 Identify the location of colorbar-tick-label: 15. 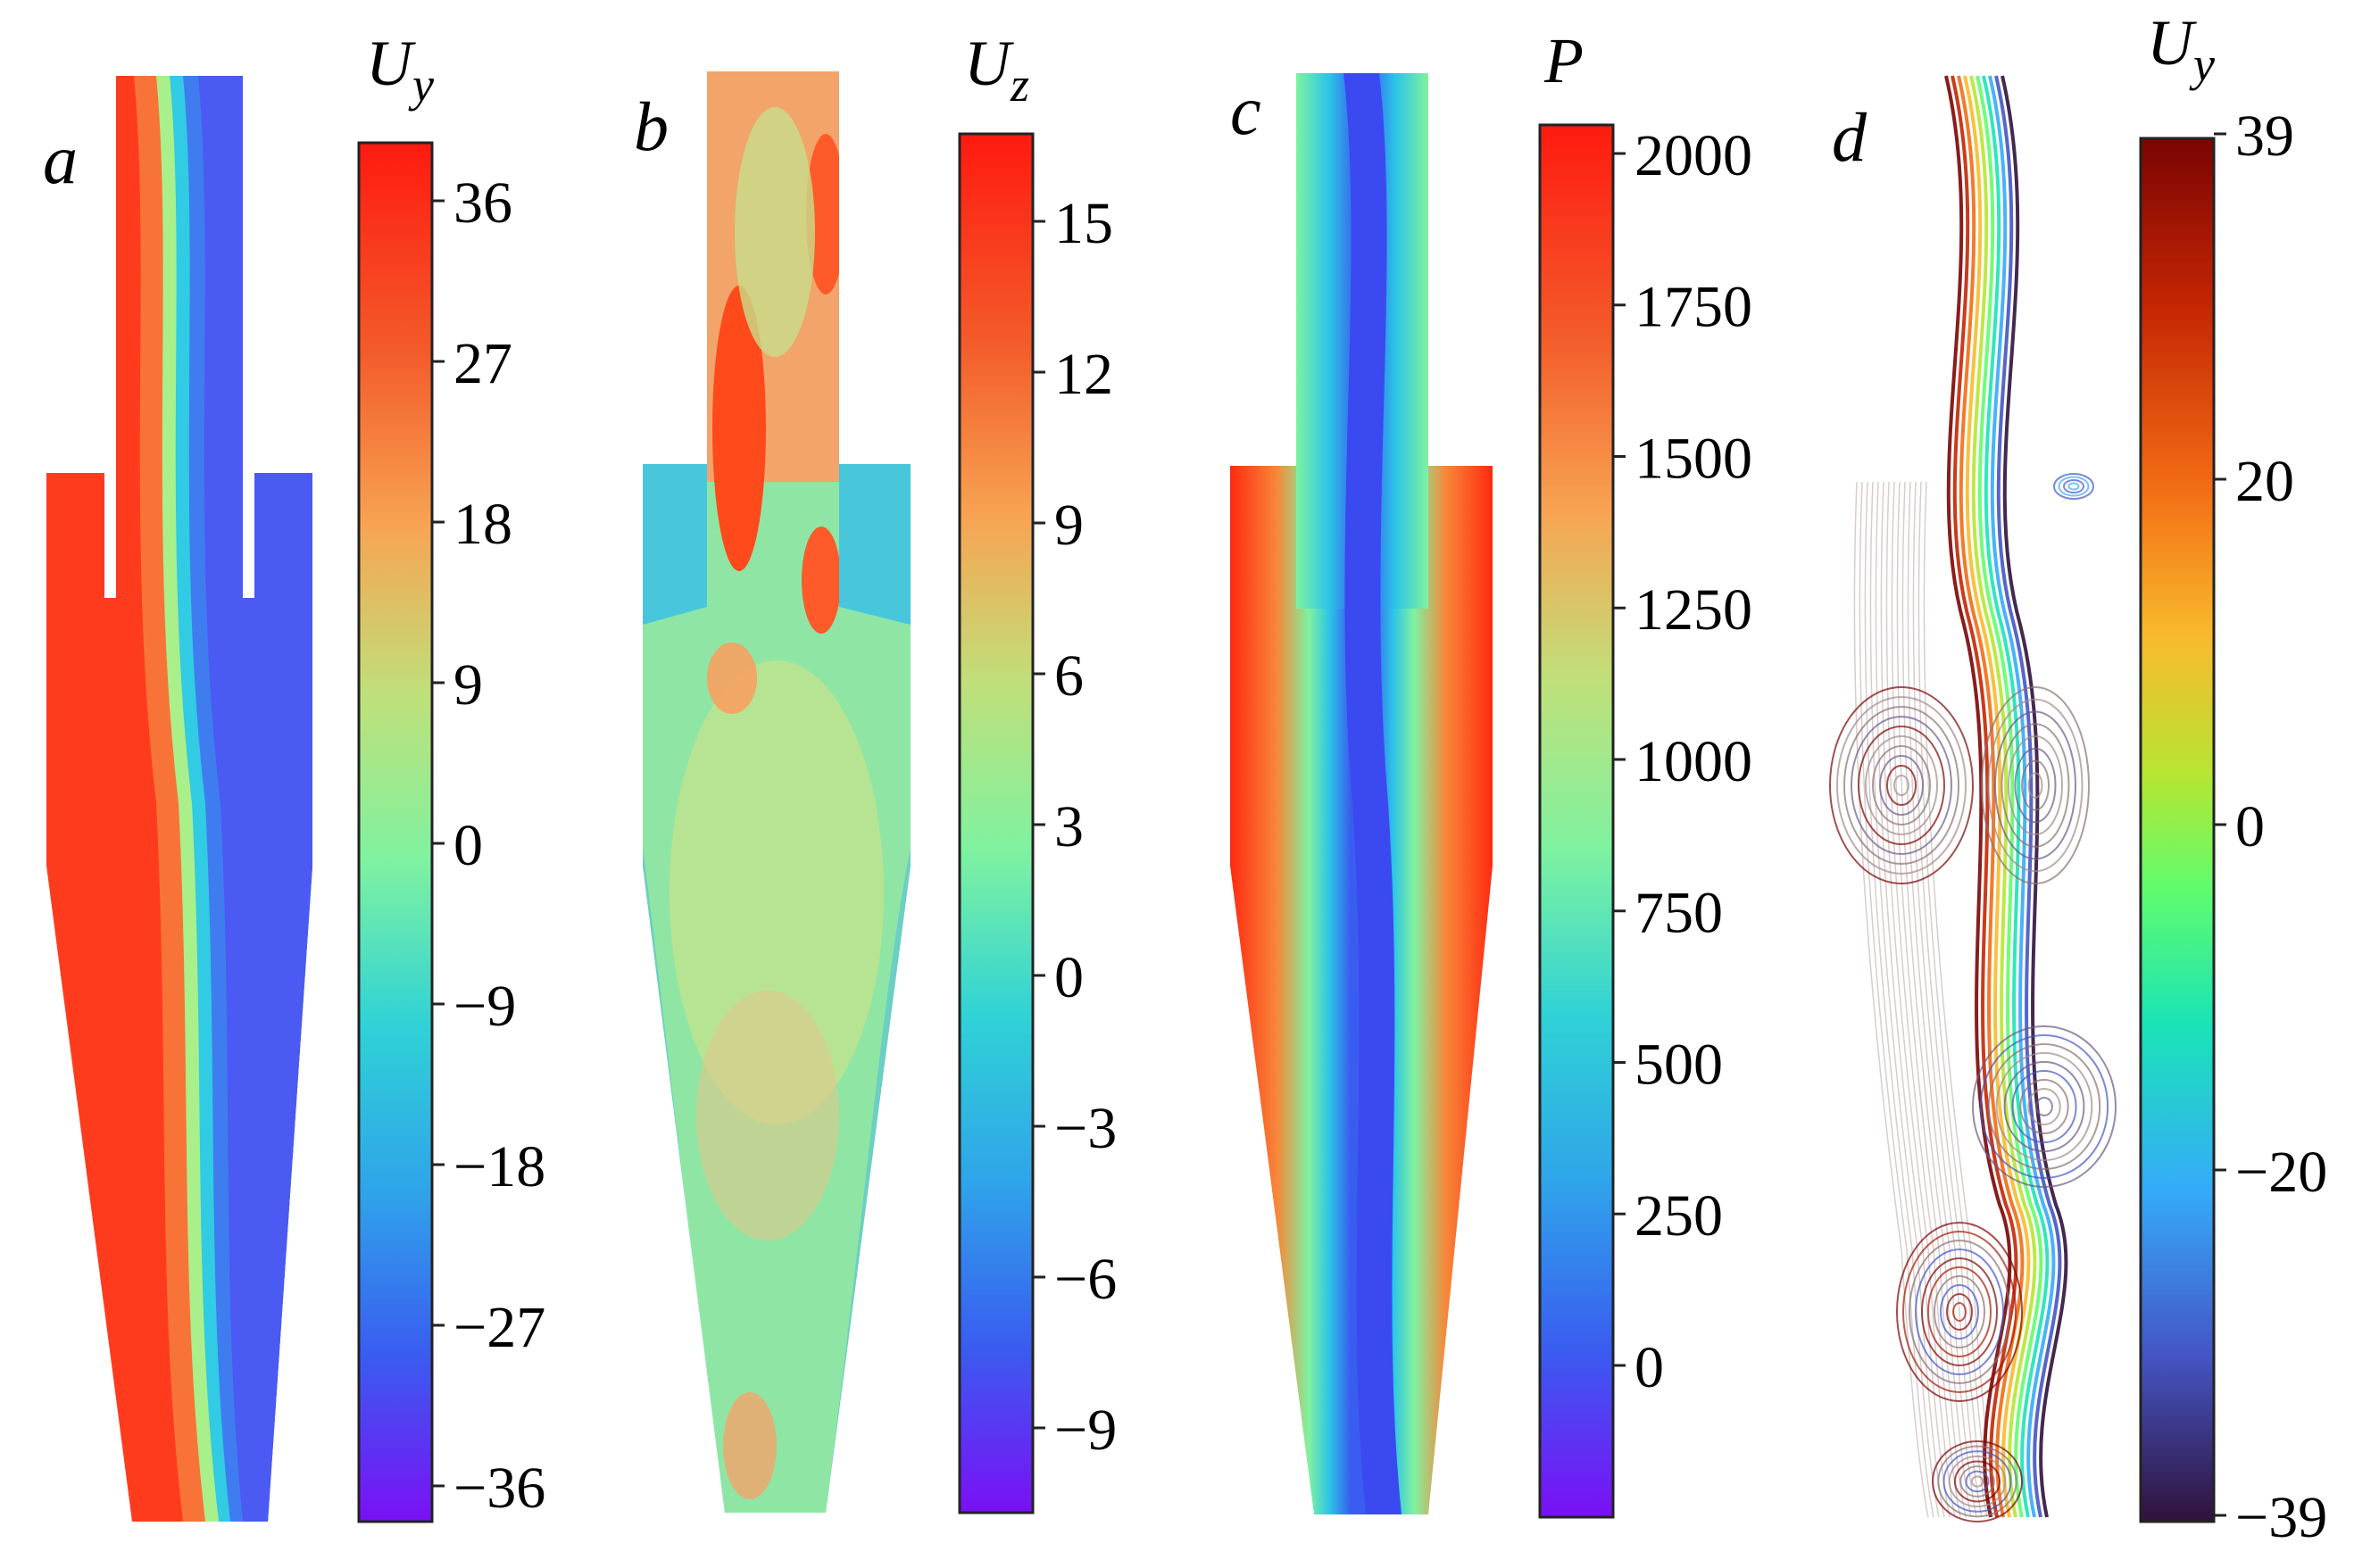
(1083, 223).